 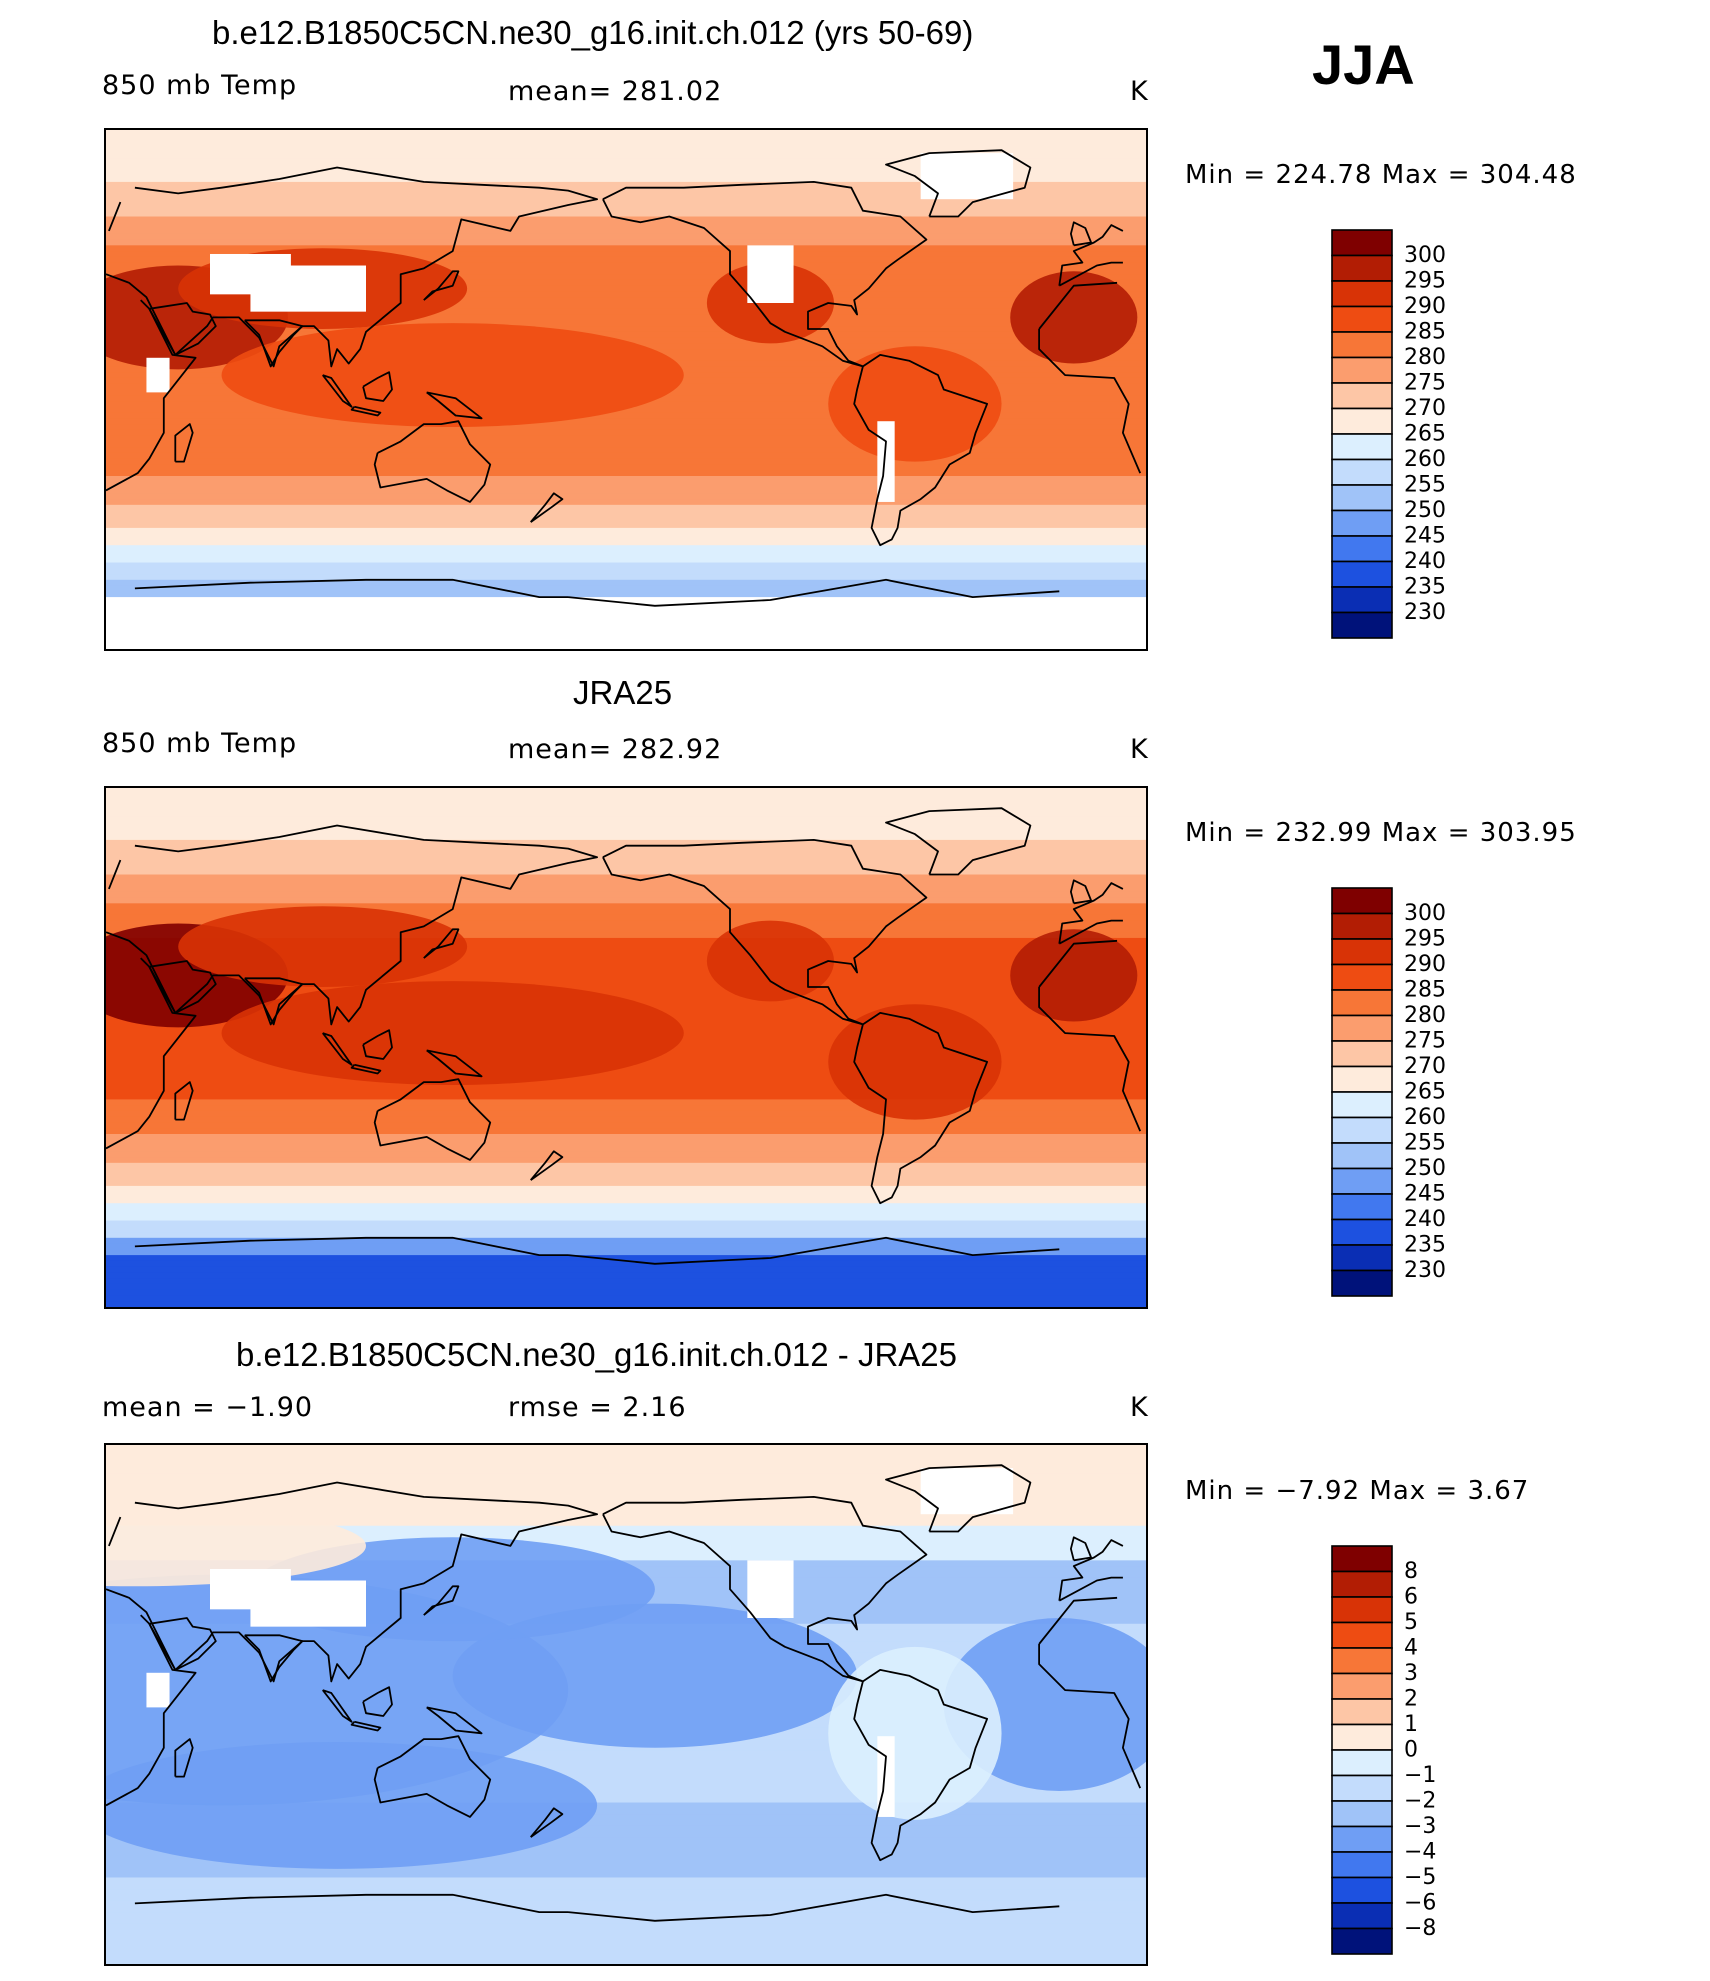 I want to click on colorbar-tick-label: 260, so click(x=1425, y=1117).